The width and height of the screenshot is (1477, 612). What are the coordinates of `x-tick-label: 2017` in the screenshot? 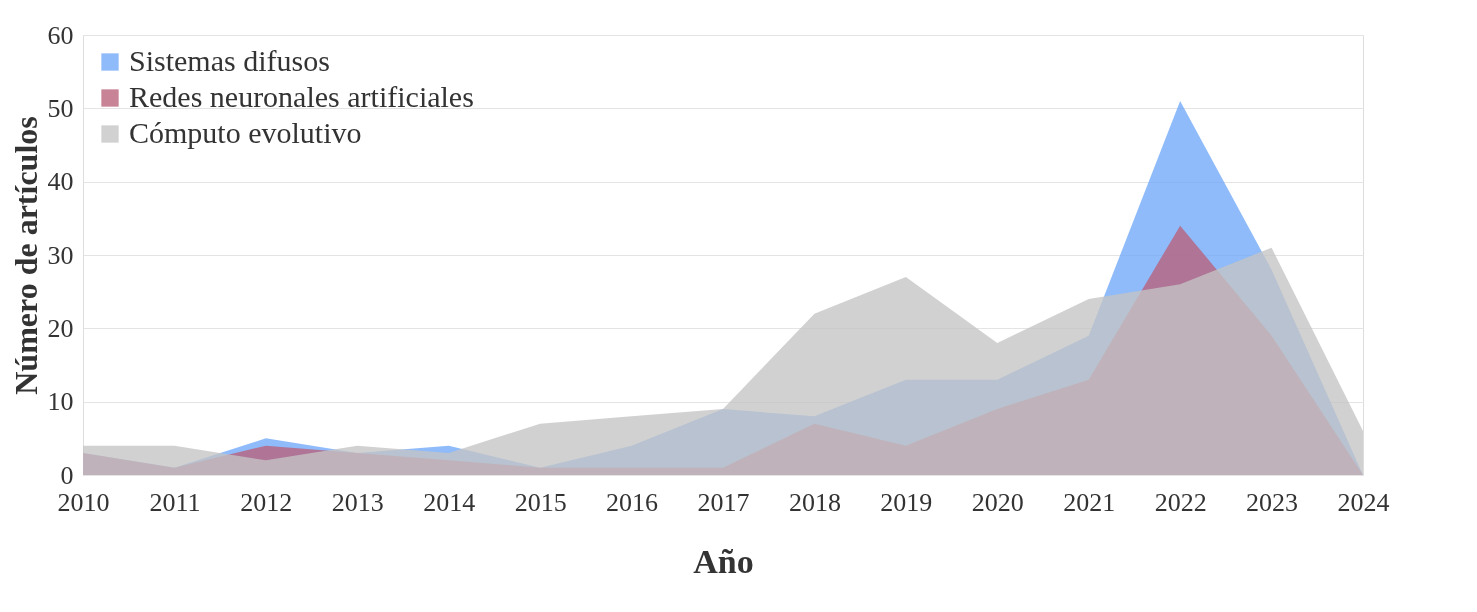 It's located at (723, 502).